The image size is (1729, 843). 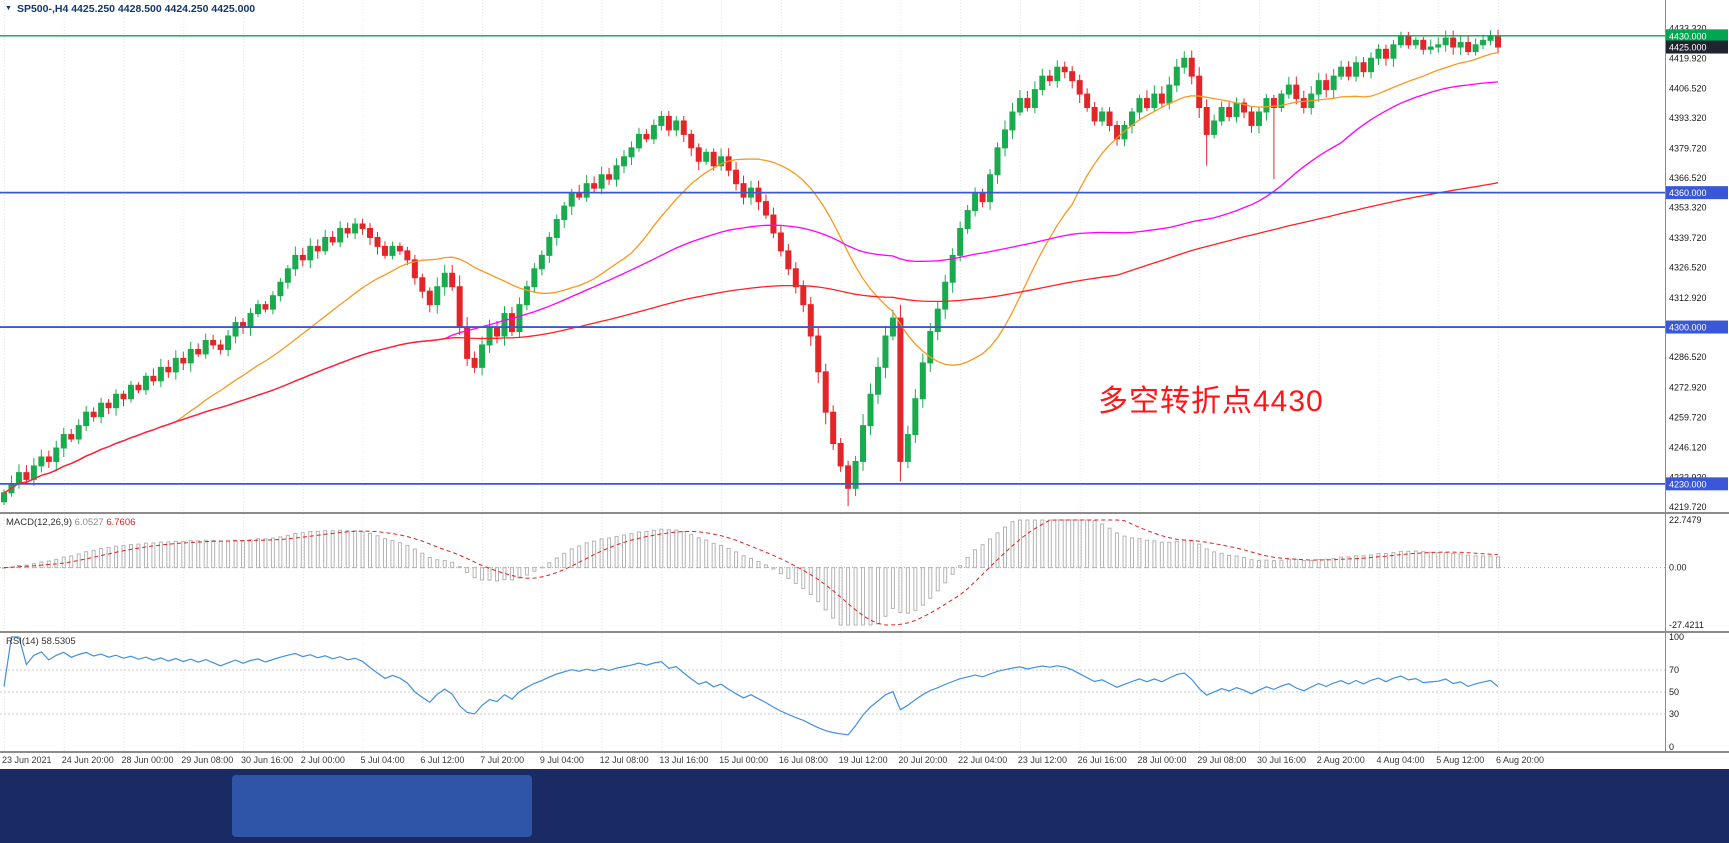 I want to click on axis-tick: 4339.720, so click(x=1688, y=238).